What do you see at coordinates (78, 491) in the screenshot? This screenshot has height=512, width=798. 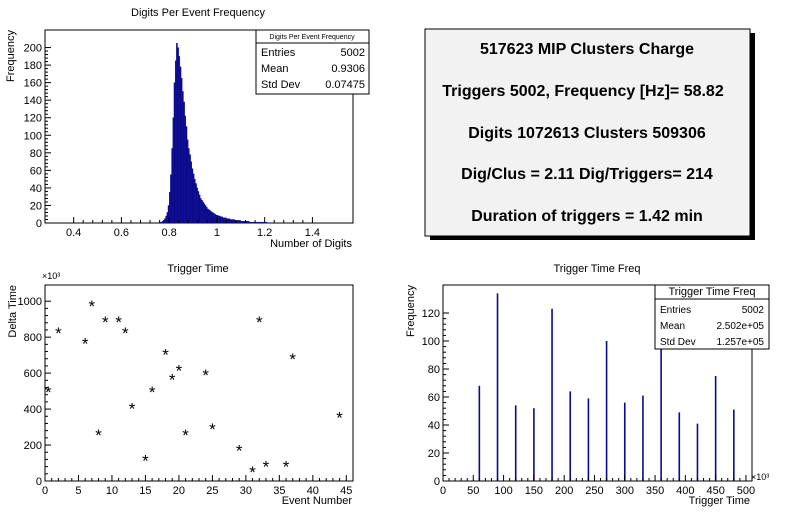 I see `x-tick-label: 5` at bounding box center [78, 491].